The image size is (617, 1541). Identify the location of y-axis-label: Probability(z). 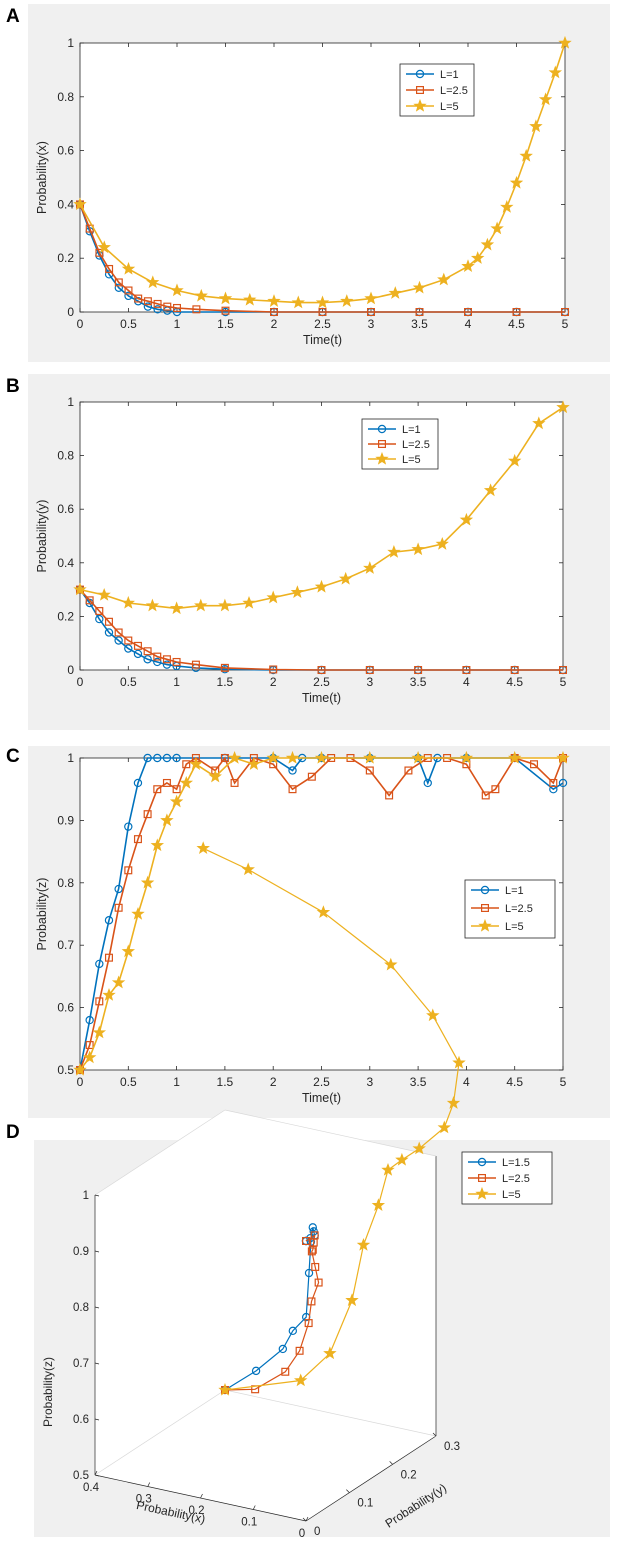
(42, 914).